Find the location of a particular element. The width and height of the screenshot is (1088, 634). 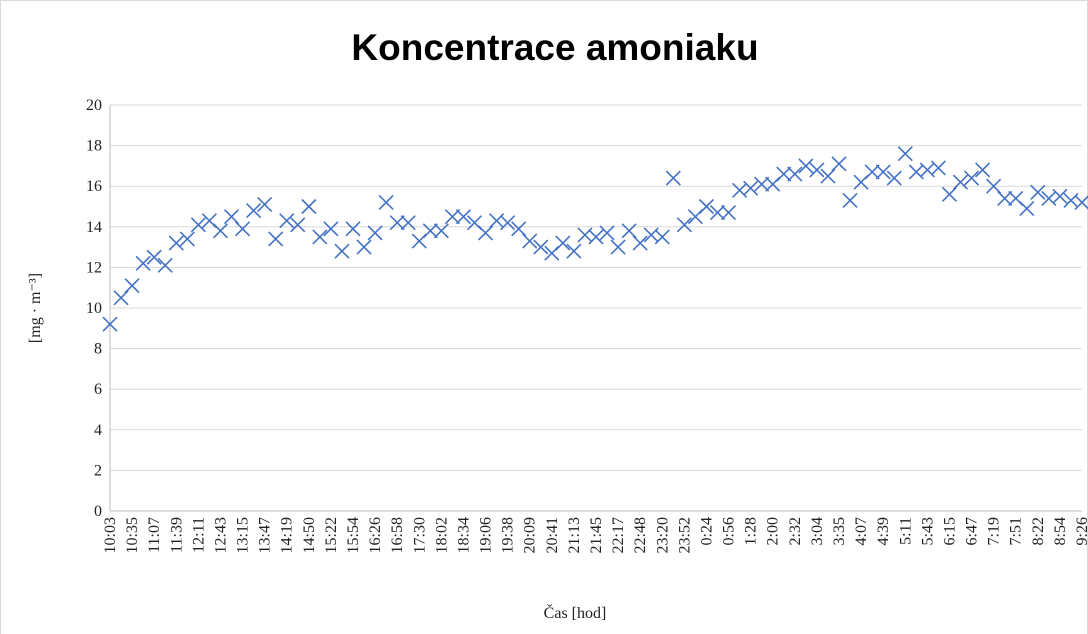

x-tick-label: 7:51 is located at coordinates (1016, 531).